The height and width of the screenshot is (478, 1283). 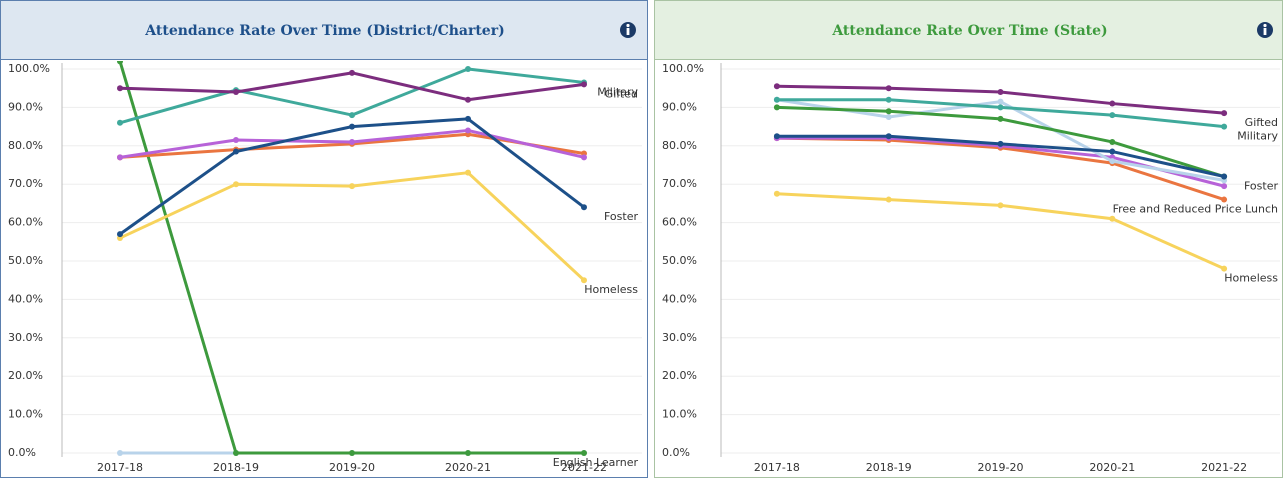 What do you see at coordinates (468, 467) in the screenshot?
I see `x-tick-label: 2020-21` at bounding box center [468, 467].